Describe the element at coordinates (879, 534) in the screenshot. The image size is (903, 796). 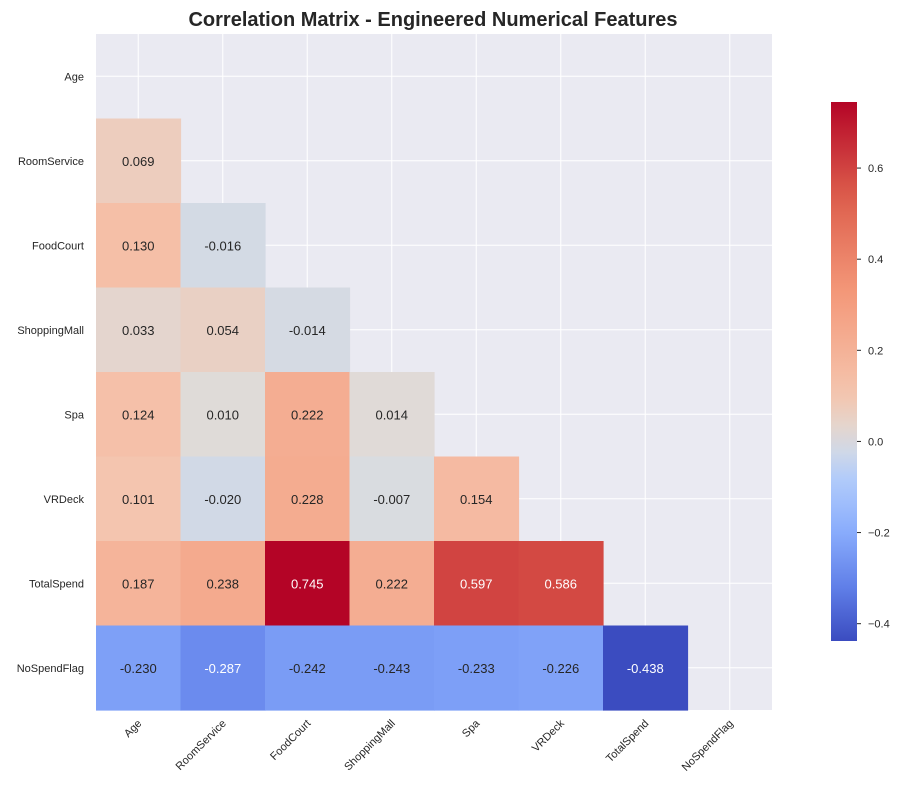
I see `colorbar-tick-label: −0.2` at that location.